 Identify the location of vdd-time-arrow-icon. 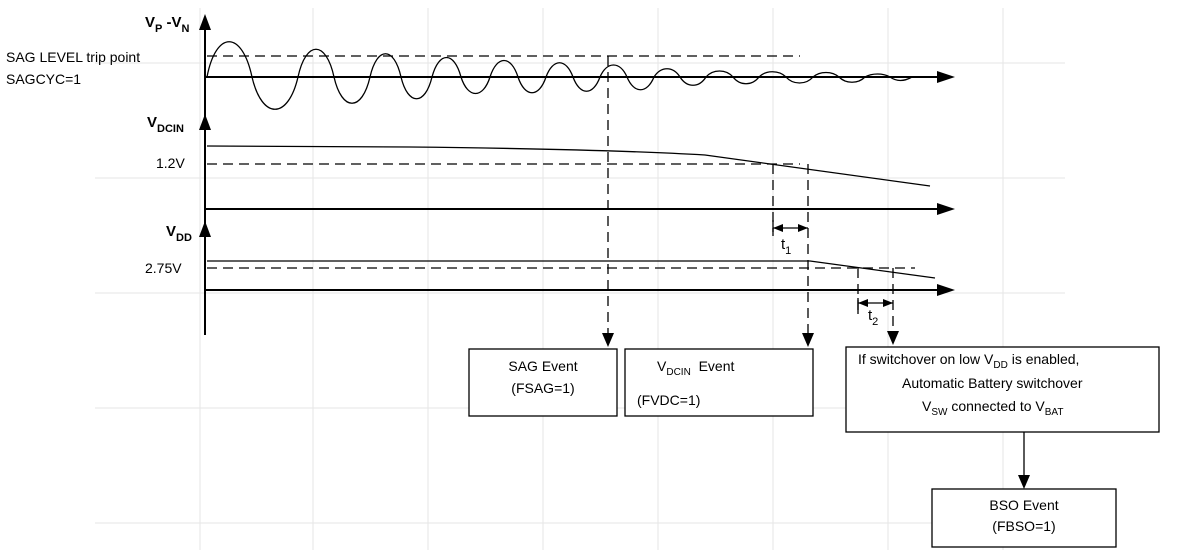
(946, 290).